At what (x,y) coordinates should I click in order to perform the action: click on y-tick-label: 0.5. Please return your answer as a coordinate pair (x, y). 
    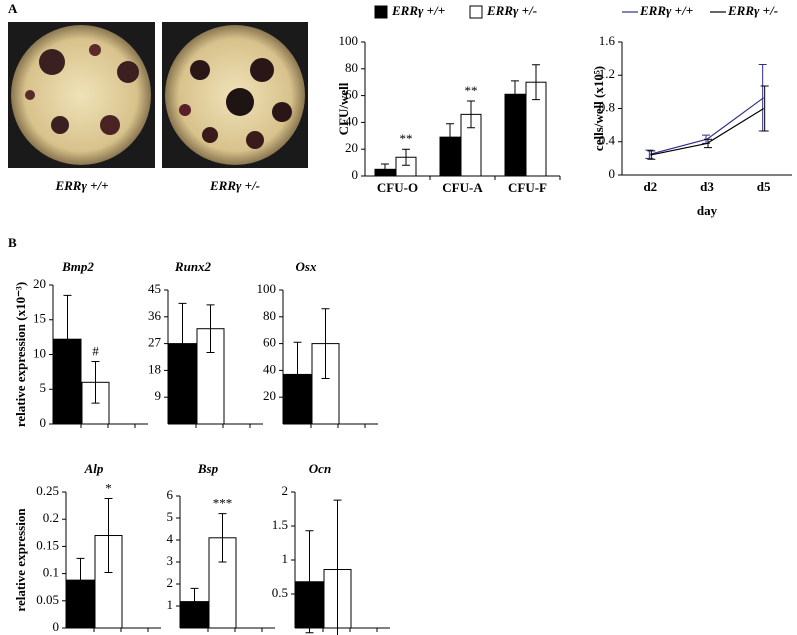
    Looking at the image, I should click on (280, 592).